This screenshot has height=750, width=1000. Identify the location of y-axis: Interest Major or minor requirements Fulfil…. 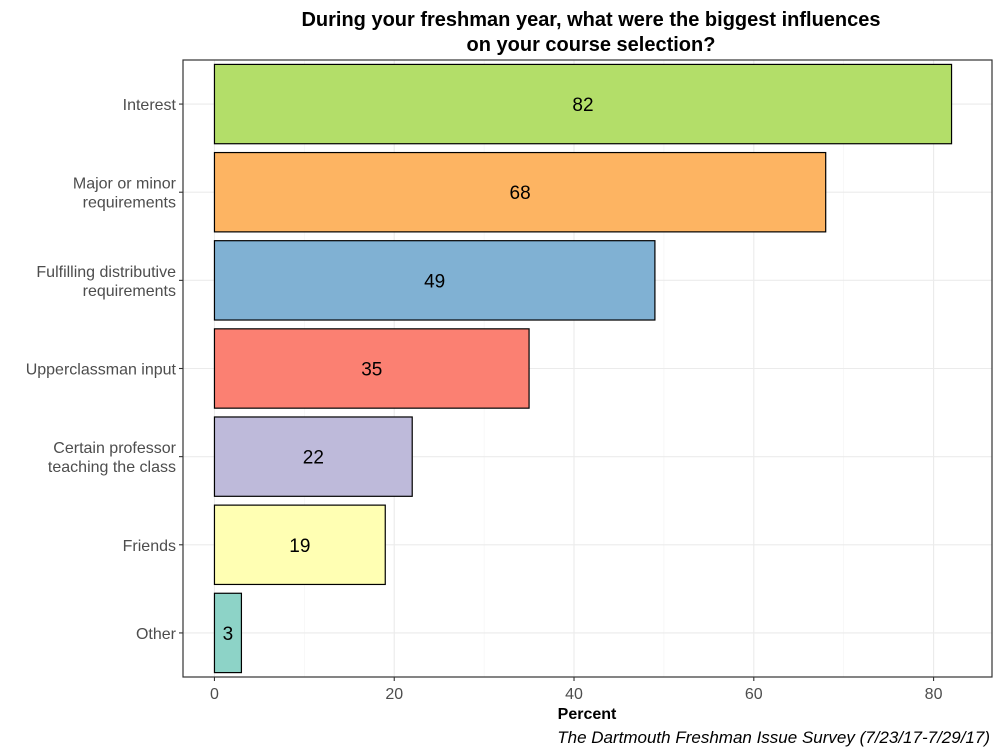
(104, 370).